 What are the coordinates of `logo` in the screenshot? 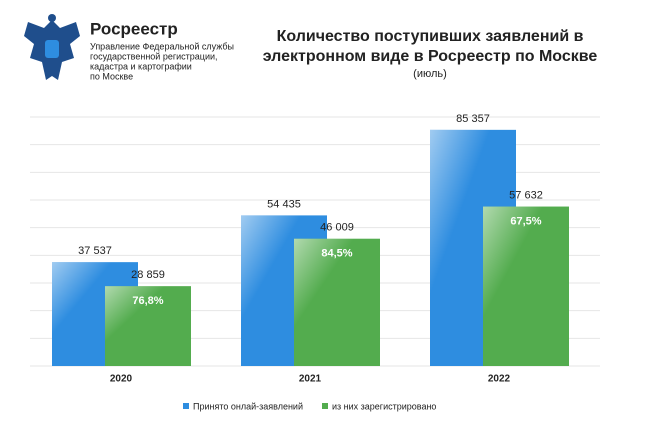 It's located at (52, 47).